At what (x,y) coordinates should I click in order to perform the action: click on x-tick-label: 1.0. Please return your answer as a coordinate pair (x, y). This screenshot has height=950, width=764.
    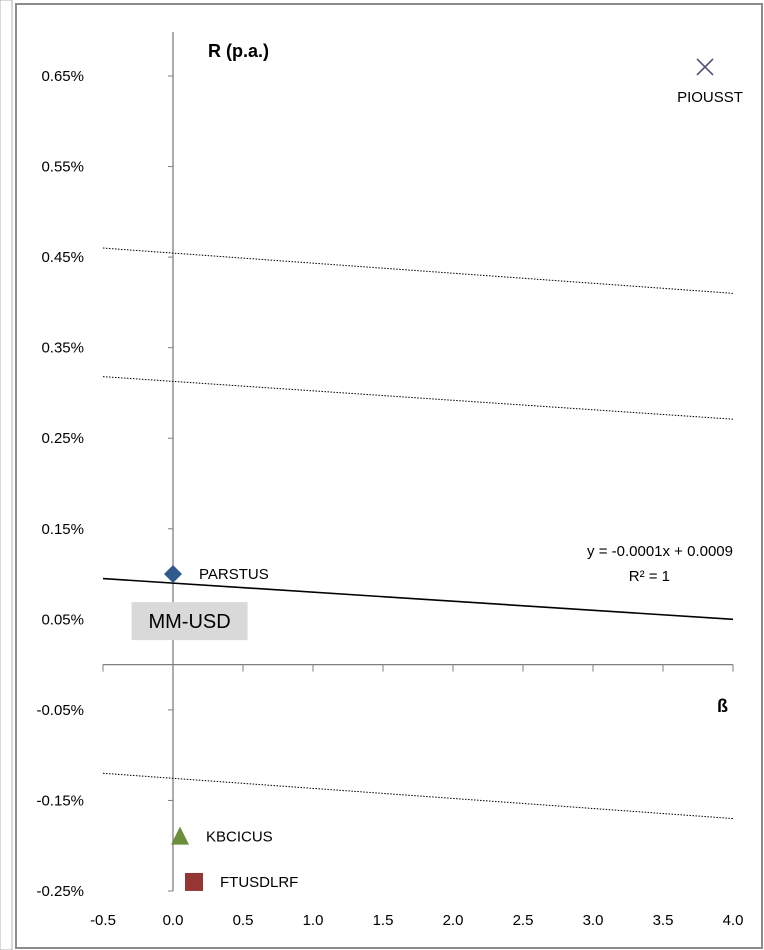
    Looking at the image, I should click on (313, 920).